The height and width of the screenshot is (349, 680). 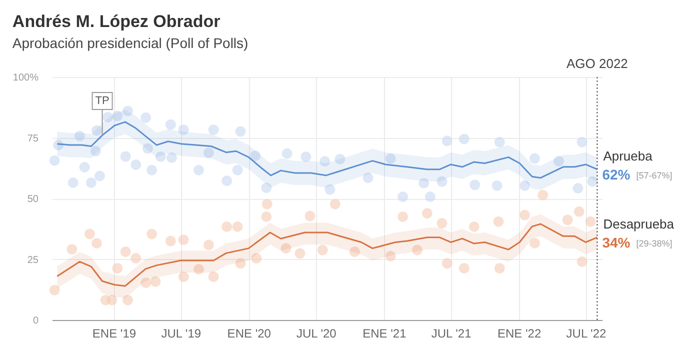 What do you see at coordinates (639, 224) in the screenshot?
I see `series-label: Desaprueba` at bounding box center [639, 224].